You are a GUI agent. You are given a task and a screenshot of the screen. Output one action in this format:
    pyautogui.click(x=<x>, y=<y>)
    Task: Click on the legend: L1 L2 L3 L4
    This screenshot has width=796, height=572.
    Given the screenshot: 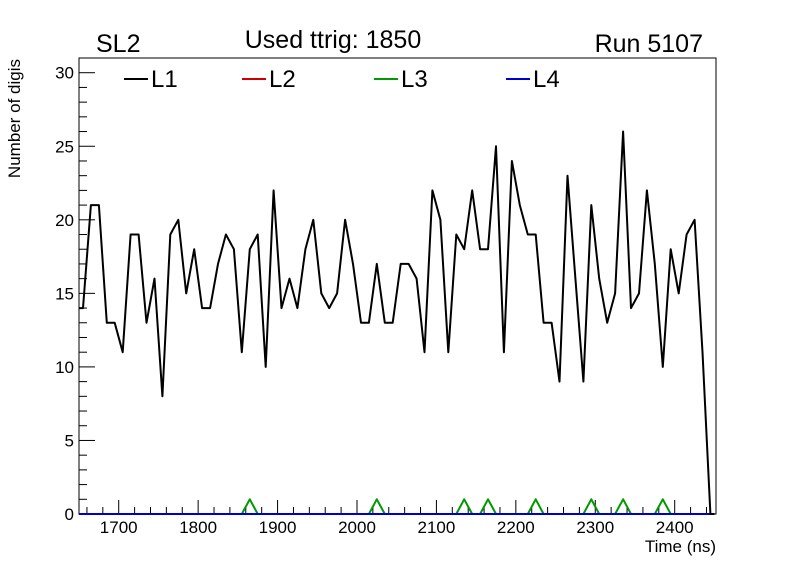 What is the action you would take?
    pyautogui.click(x=342, y=79)
    